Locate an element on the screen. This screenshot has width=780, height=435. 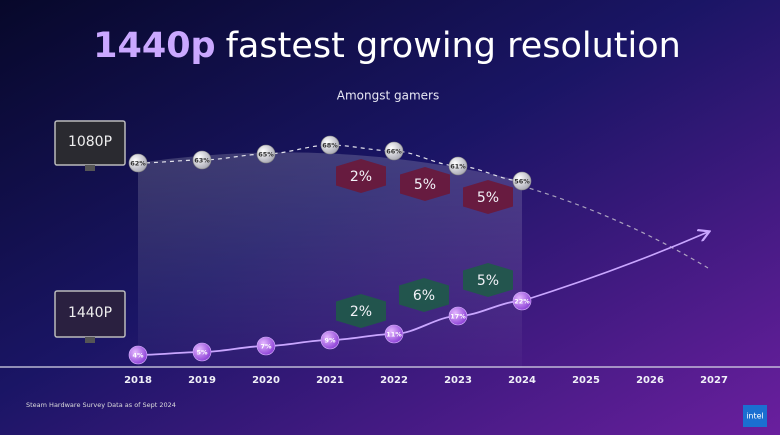
x-tick-label: 2024 is located at coordinates (522, 380).